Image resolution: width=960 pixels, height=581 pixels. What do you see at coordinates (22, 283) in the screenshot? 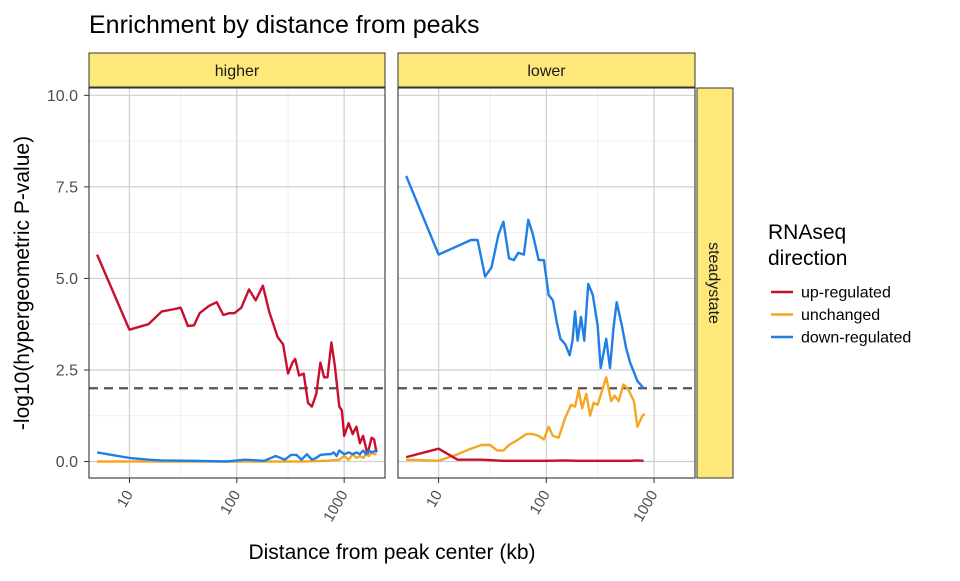
I see `y-axis-title: -log10(hypergeometric P-value)` at bounding box center [22, 283].